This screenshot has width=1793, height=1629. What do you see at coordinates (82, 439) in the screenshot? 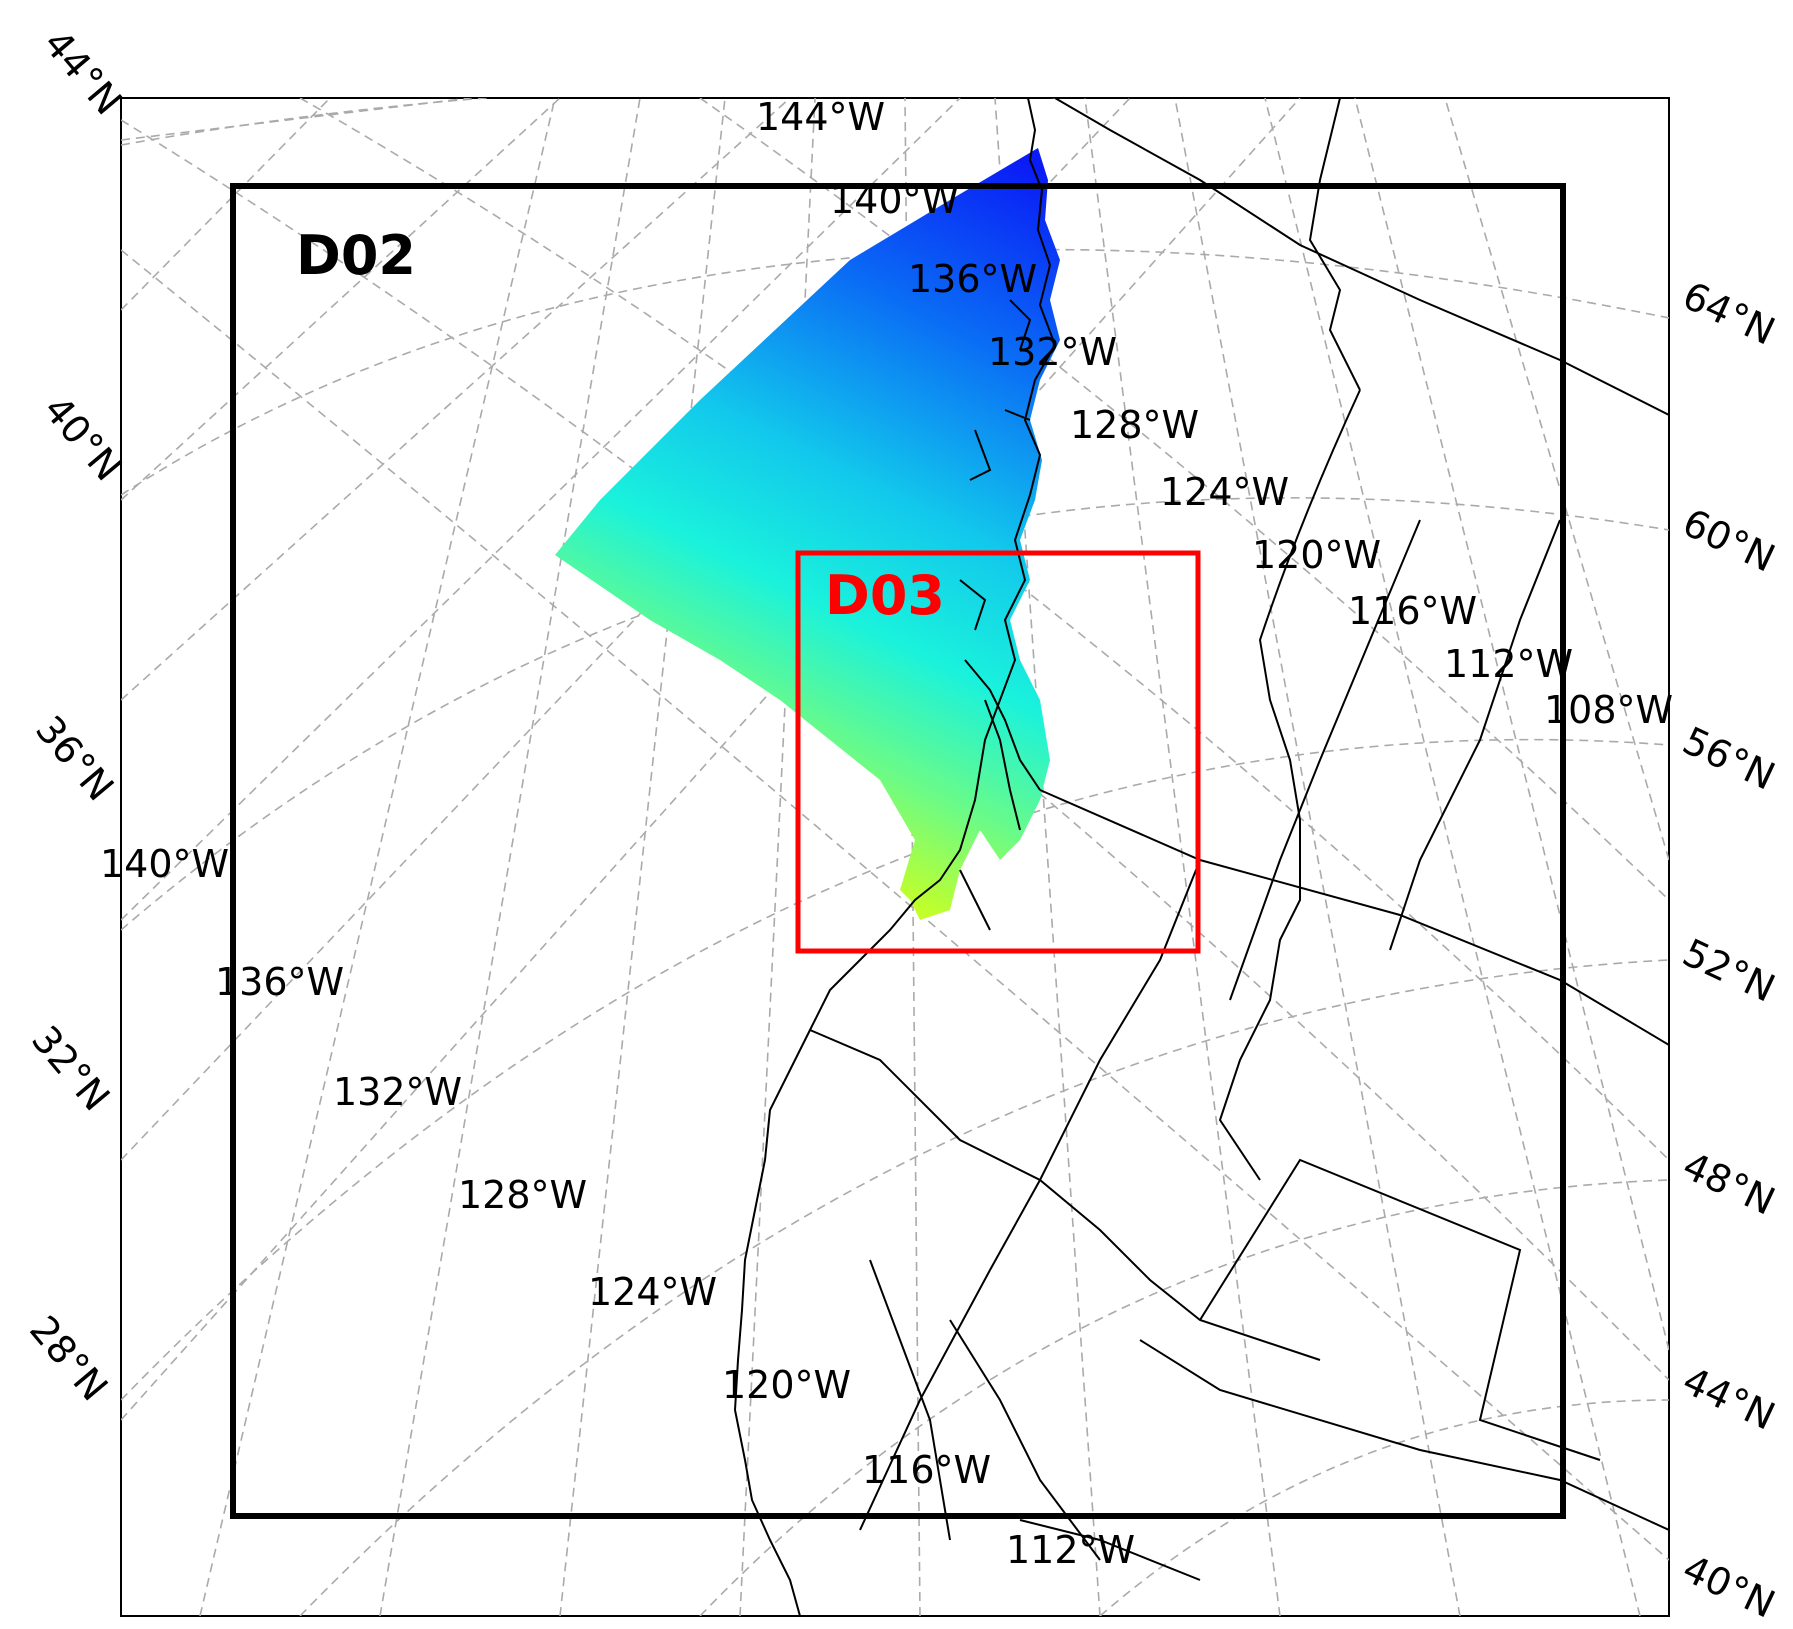
I see `lat-label-left: 40°N` at bounding box center [82, 439].